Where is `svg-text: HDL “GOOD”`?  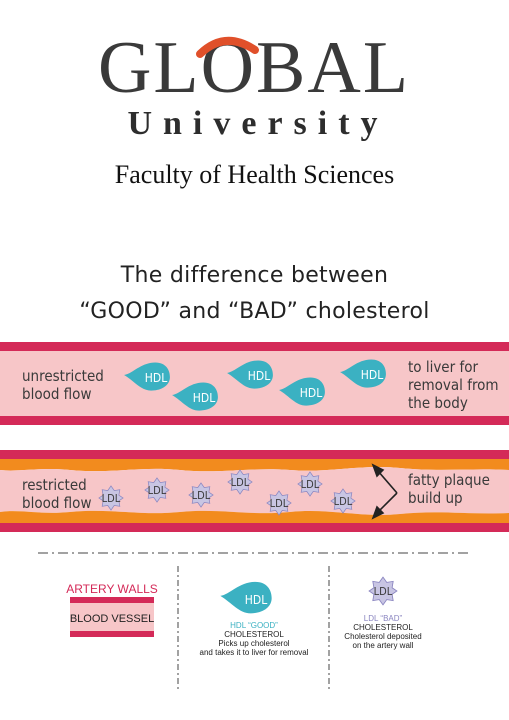
svg-text: HDL “GOOD” is located at coordinates (254, 625).